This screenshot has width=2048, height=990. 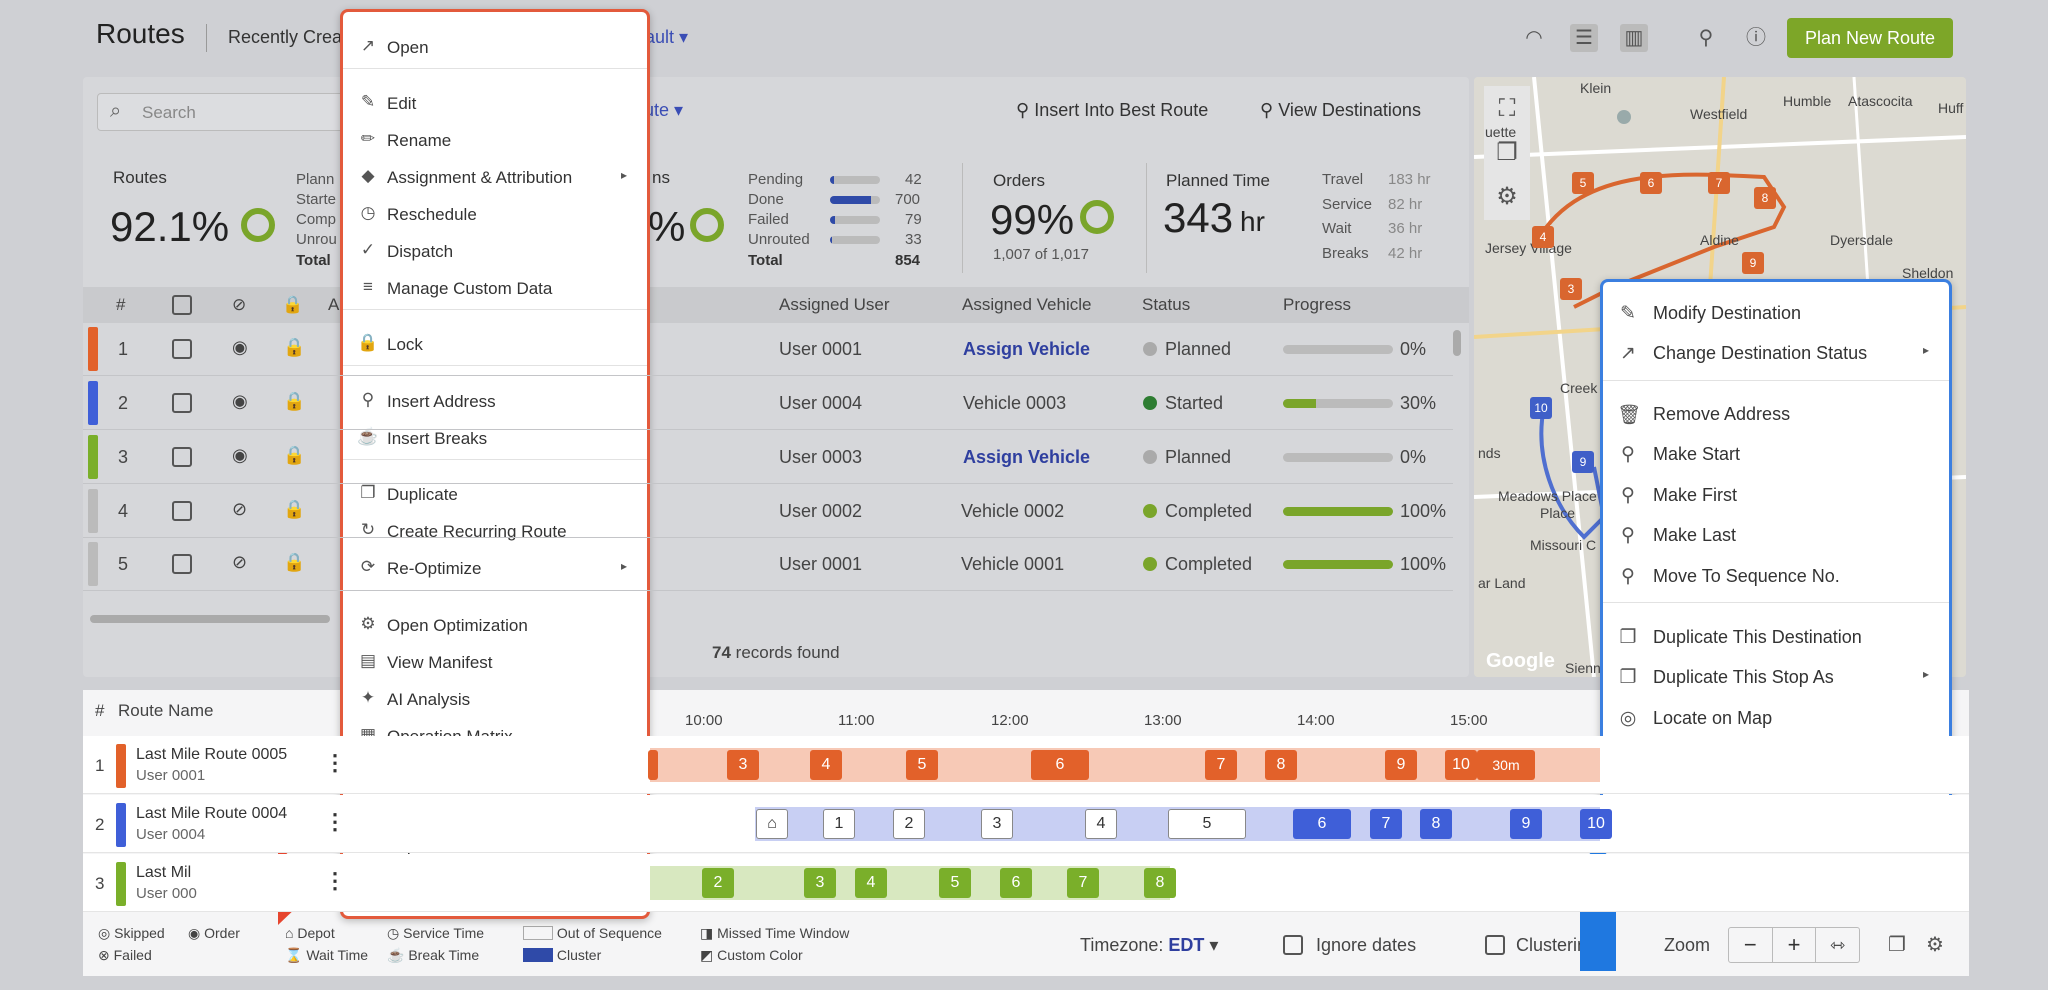 I want to click on map-pin: 3, so click(x=1571, y=289).